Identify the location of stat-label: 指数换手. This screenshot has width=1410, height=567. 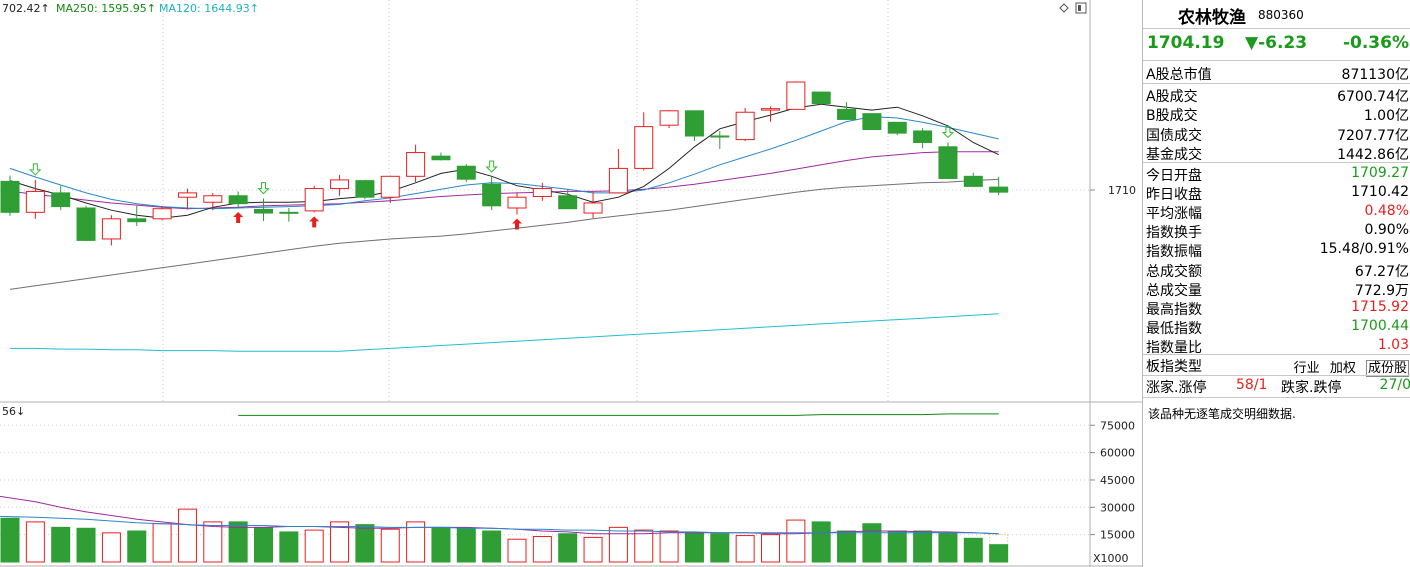
(1174, 233).